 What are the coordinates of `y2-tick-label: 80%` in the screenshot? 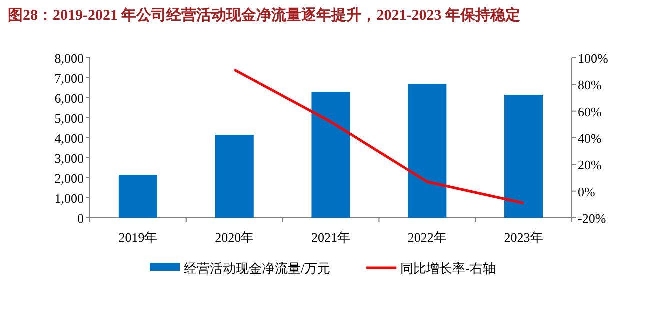 It's located at (590, 85).